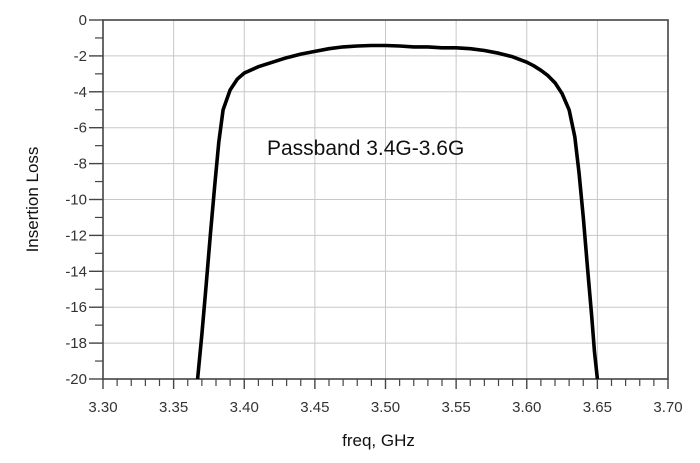  Describe the element at coordinates (314, 407) in the screenshot. I see `x-tick-label: 3.45` at that location.